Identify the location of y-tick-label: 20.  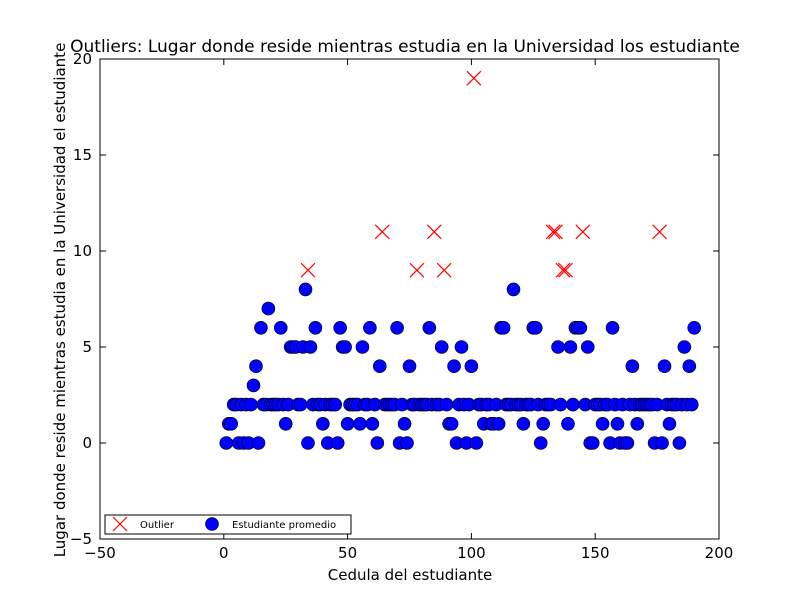
(82, 59).